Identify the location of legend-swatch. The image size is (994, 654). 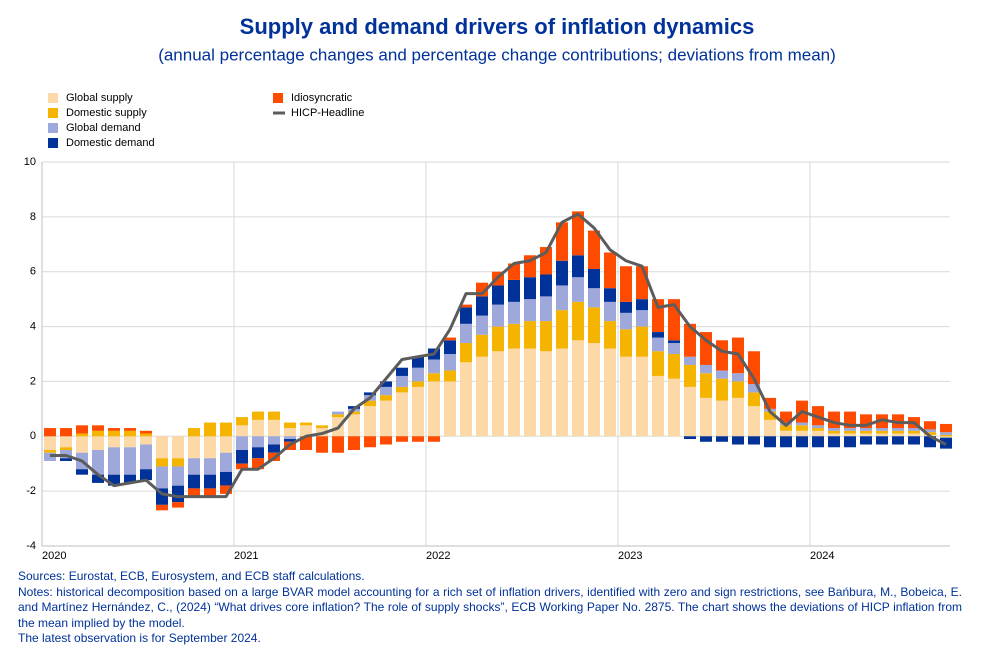
(53, 128).